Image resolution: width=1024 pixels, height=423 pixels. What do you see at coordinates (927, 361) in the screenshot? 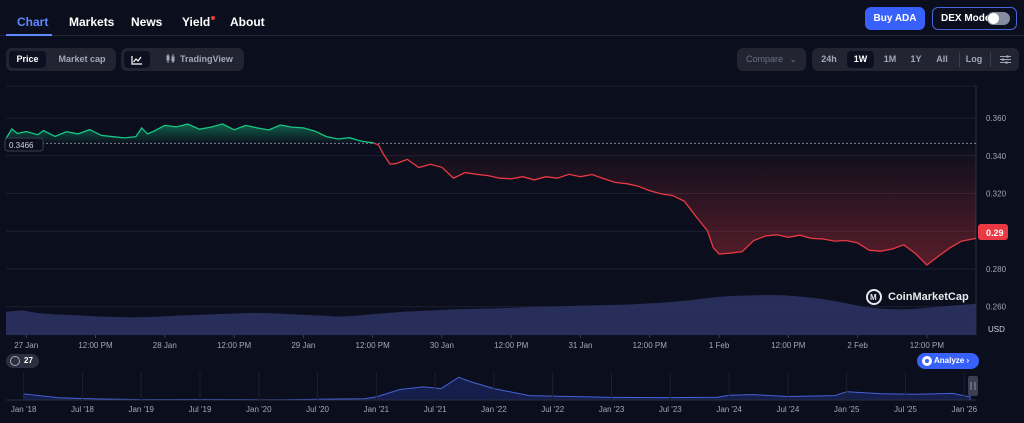
I see `ai-icon` at bounding box center [927, 361].